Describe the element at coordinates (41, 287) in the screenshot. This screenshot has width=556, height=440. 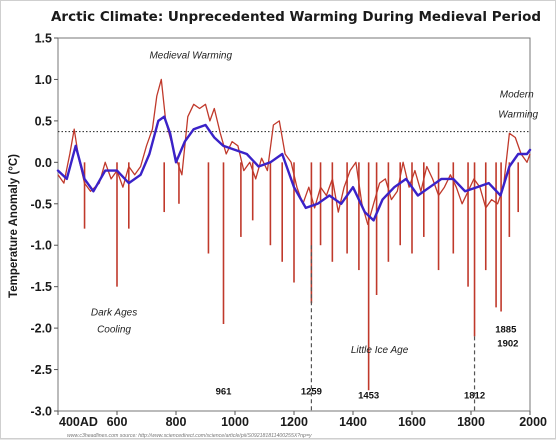
I see `y-tick-label: -1.5` at that location.